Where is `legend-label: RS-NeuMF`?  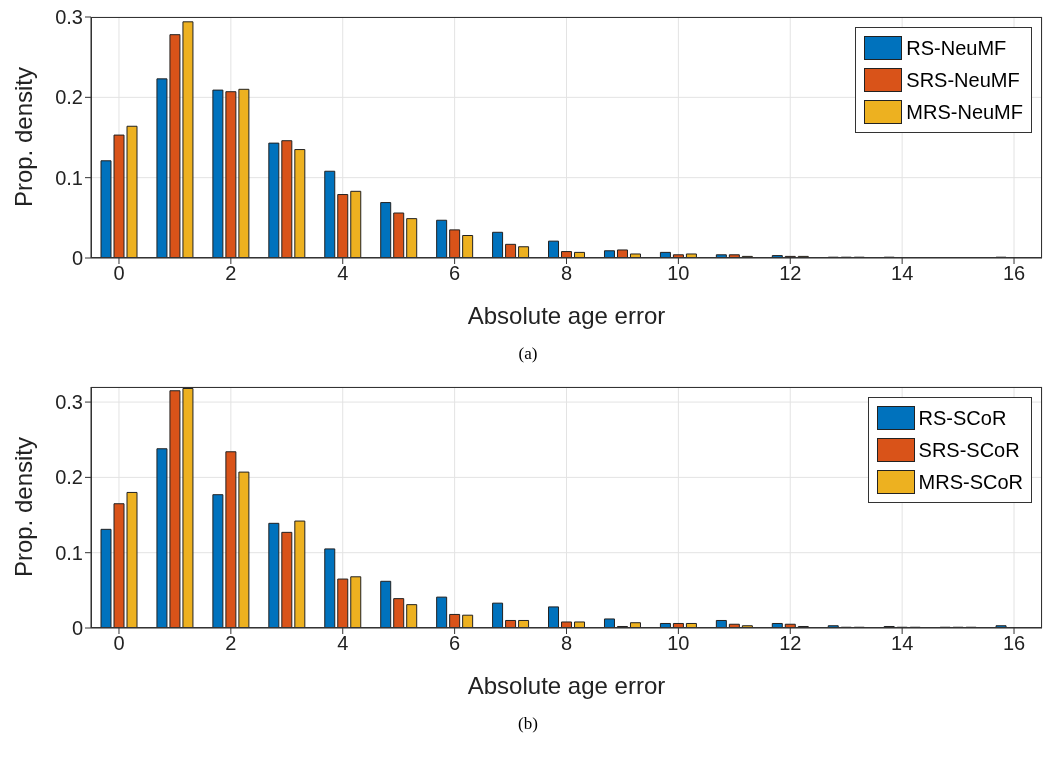 legend-label: RS-NeuMF is located at coordinates (956, 48).